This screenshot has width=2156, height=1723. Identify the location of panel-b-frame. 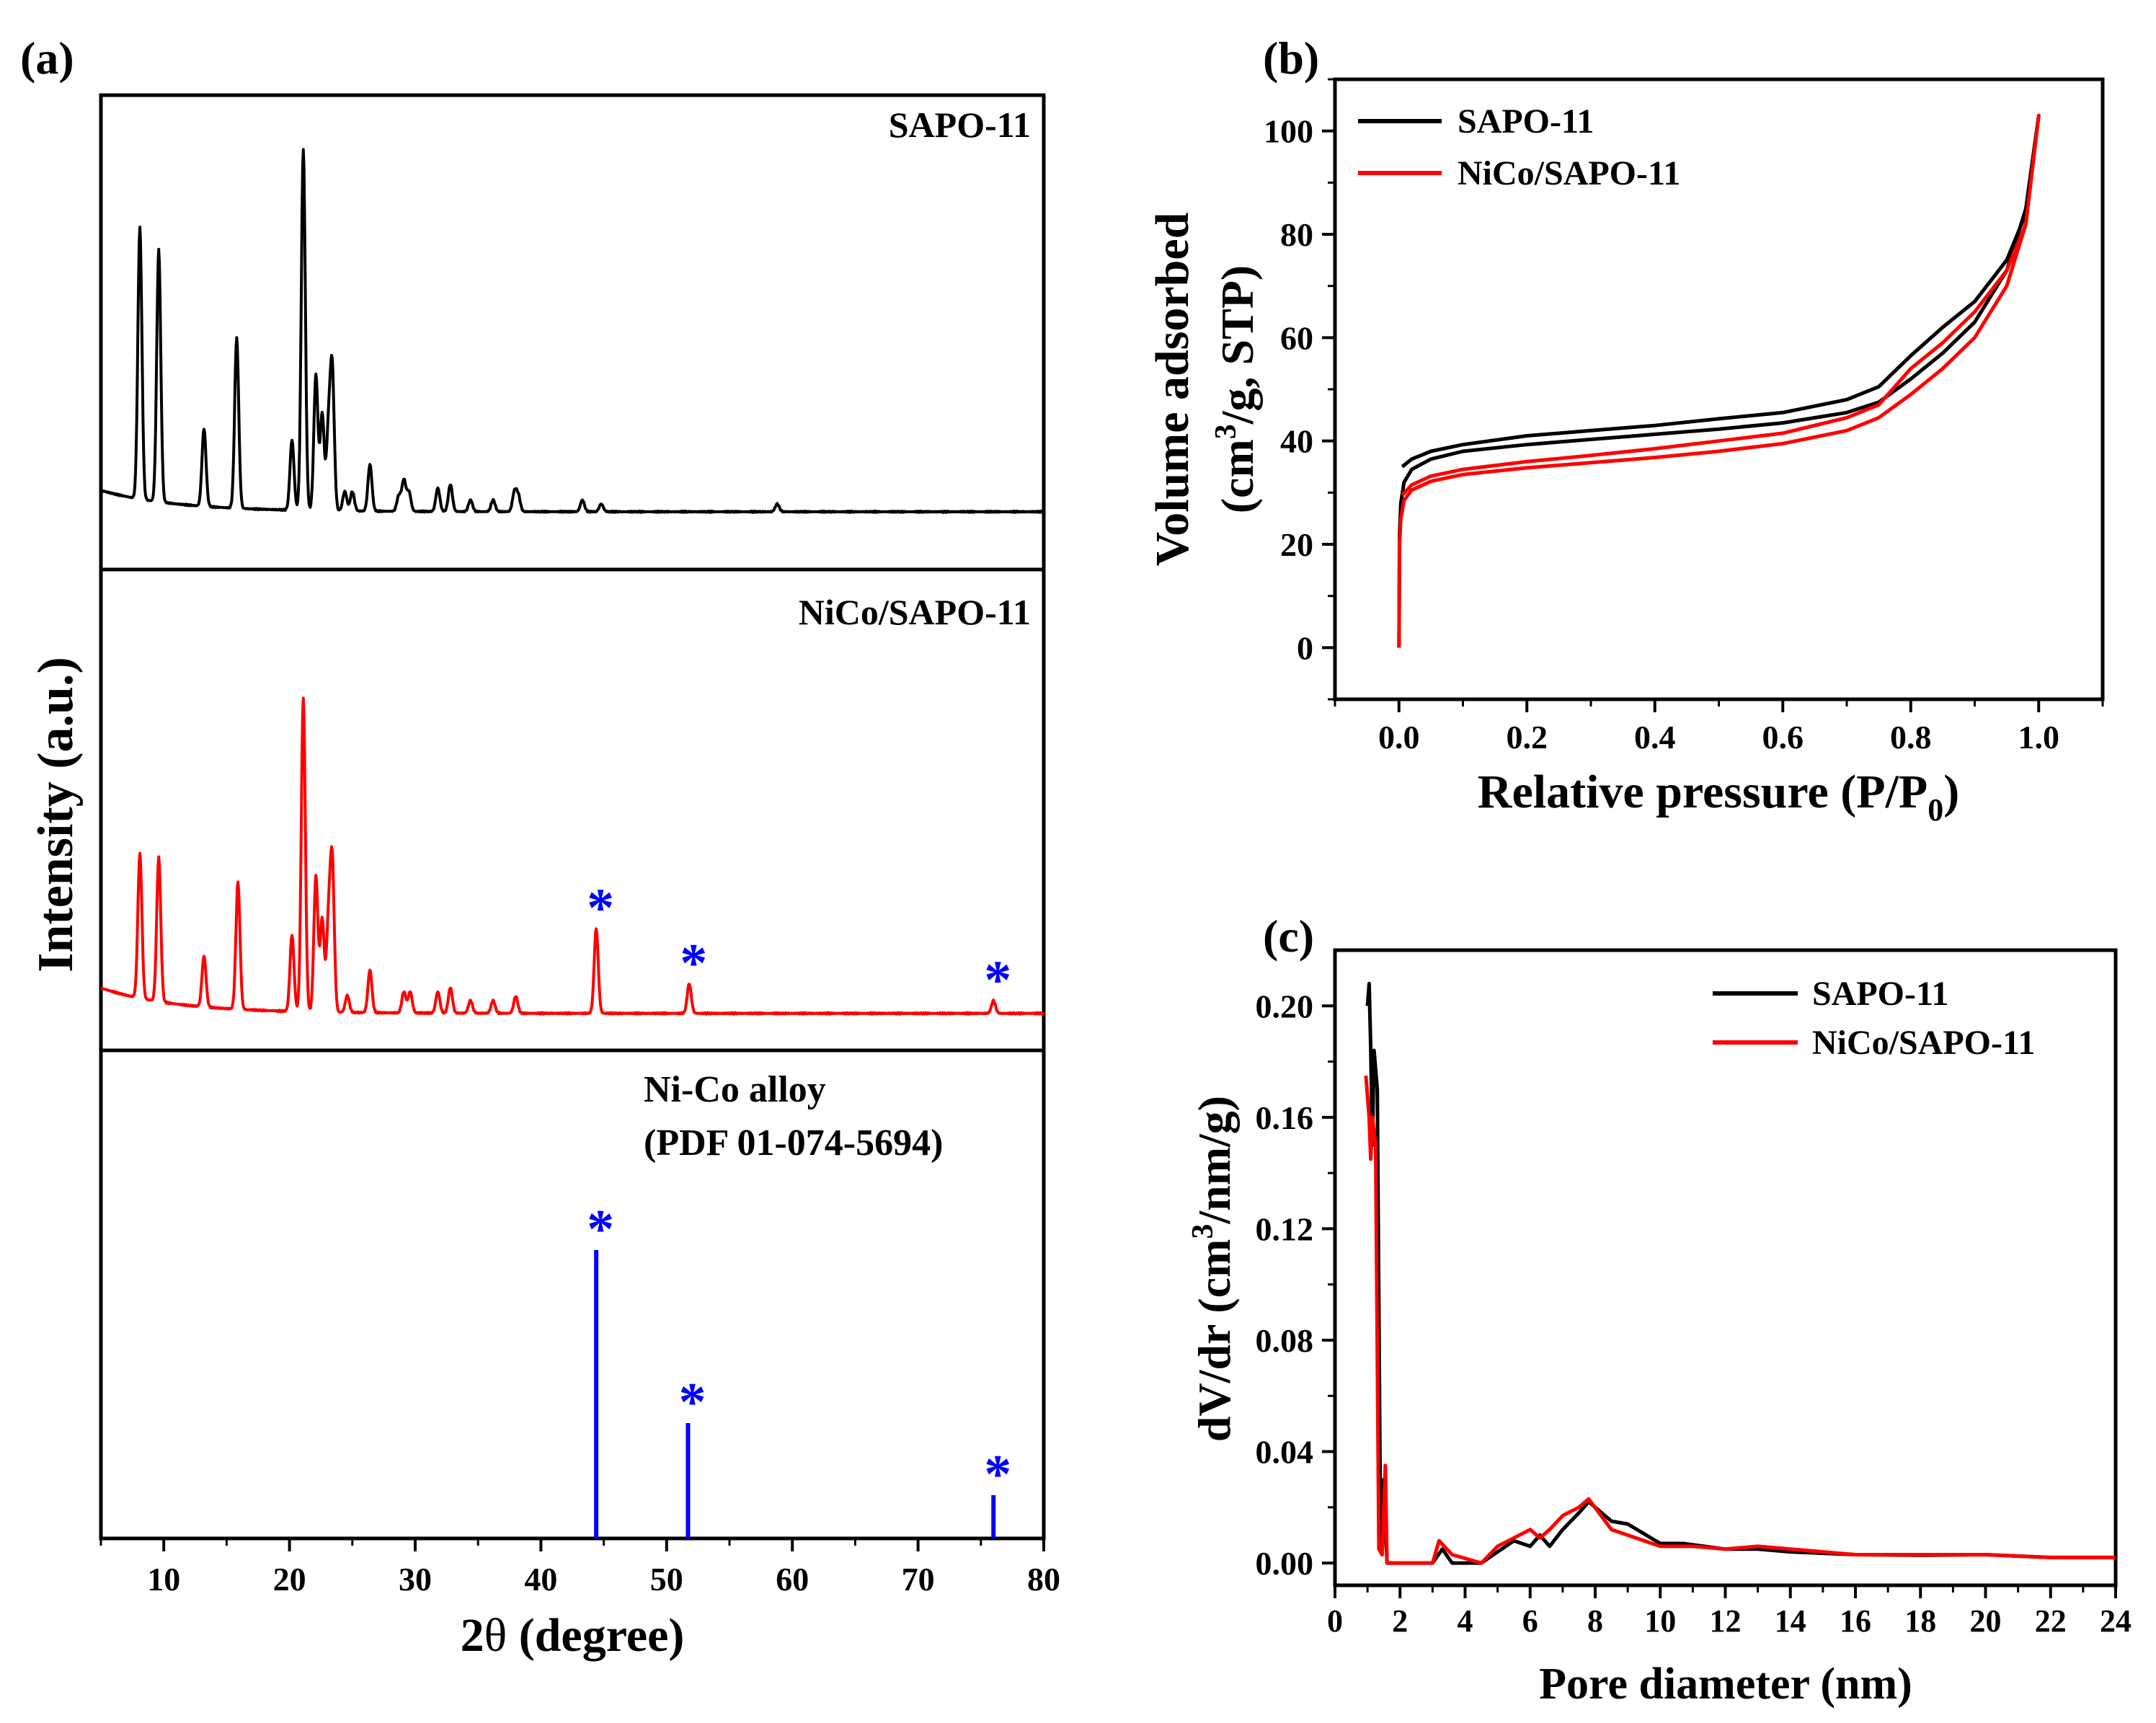
(1719, 389).